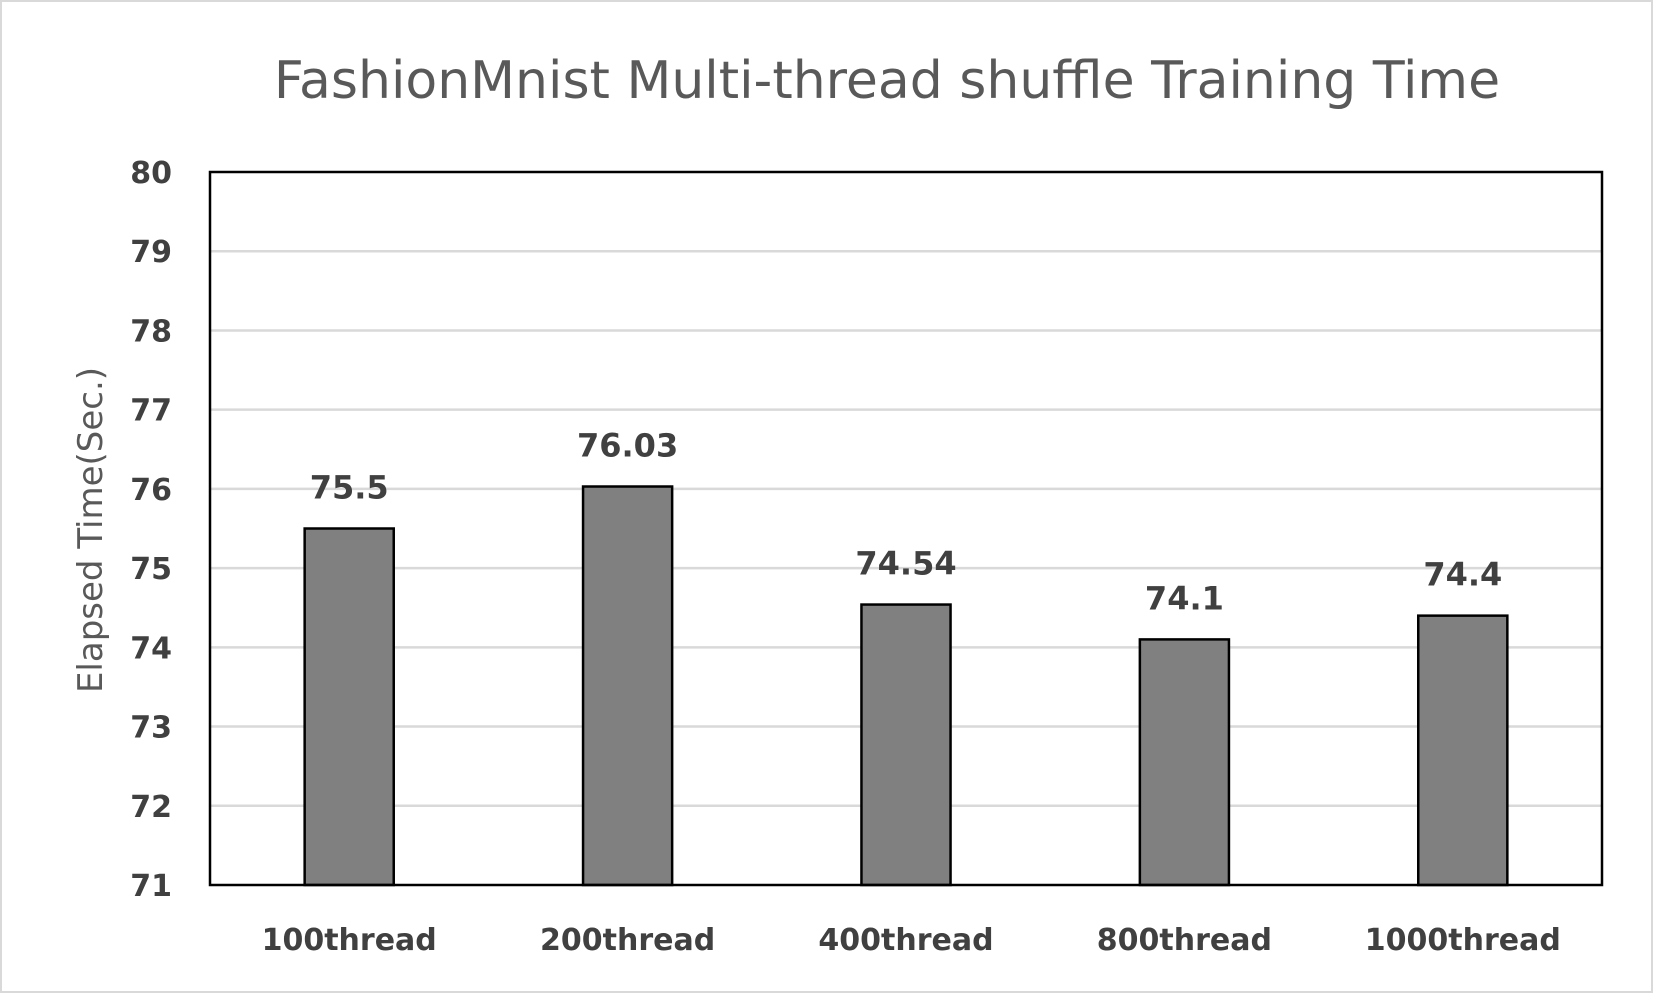 The height and width of the screenshot is (995, 1653). I want to click on y-tick-label: 78, so click(151, 331).